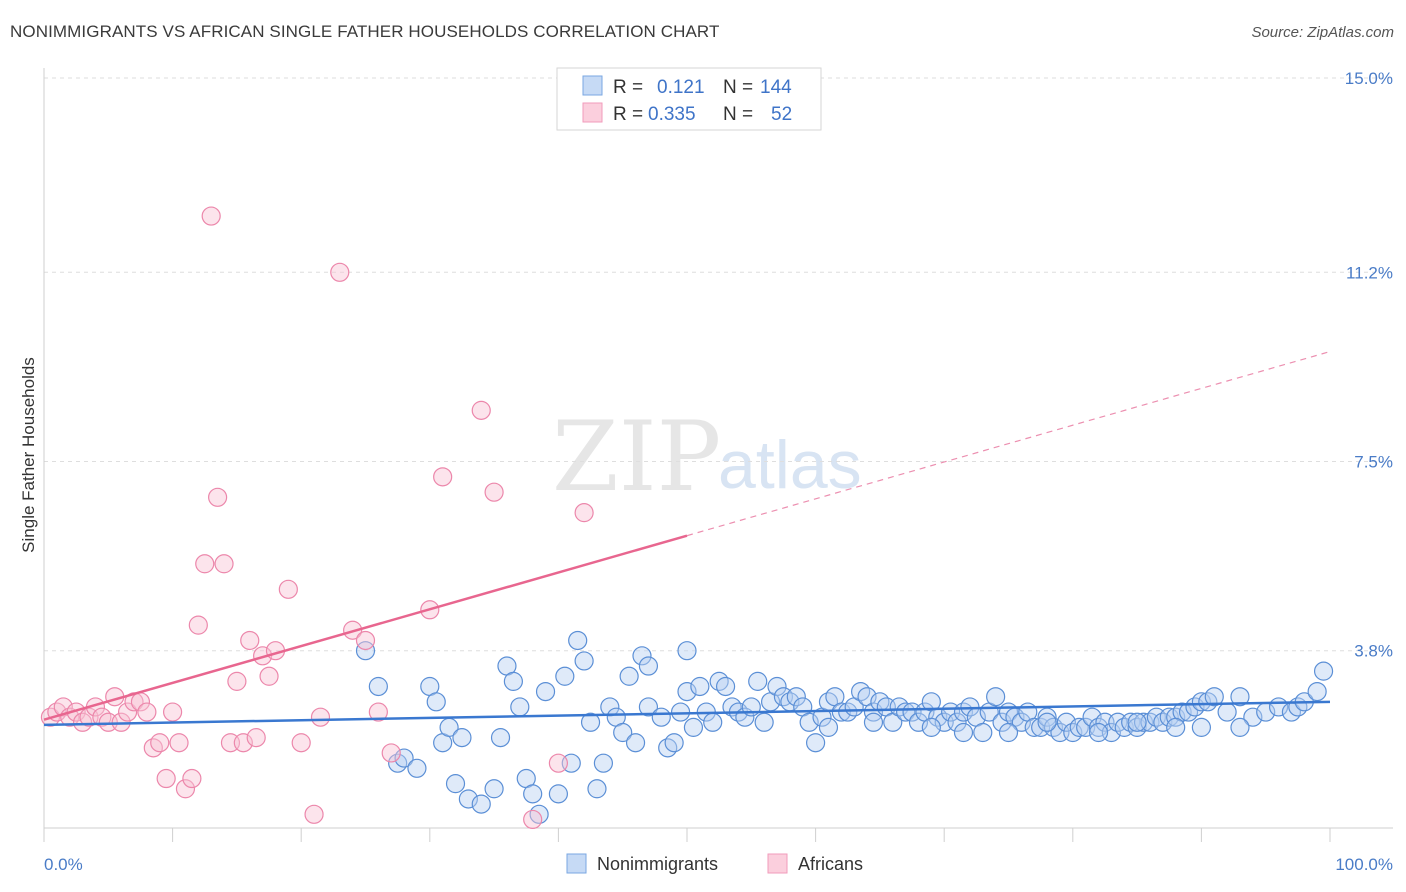 The height and width of the screenshot is (892, 1406). I want to click on y-tick-label: 11.2%, so click(1369, 272).